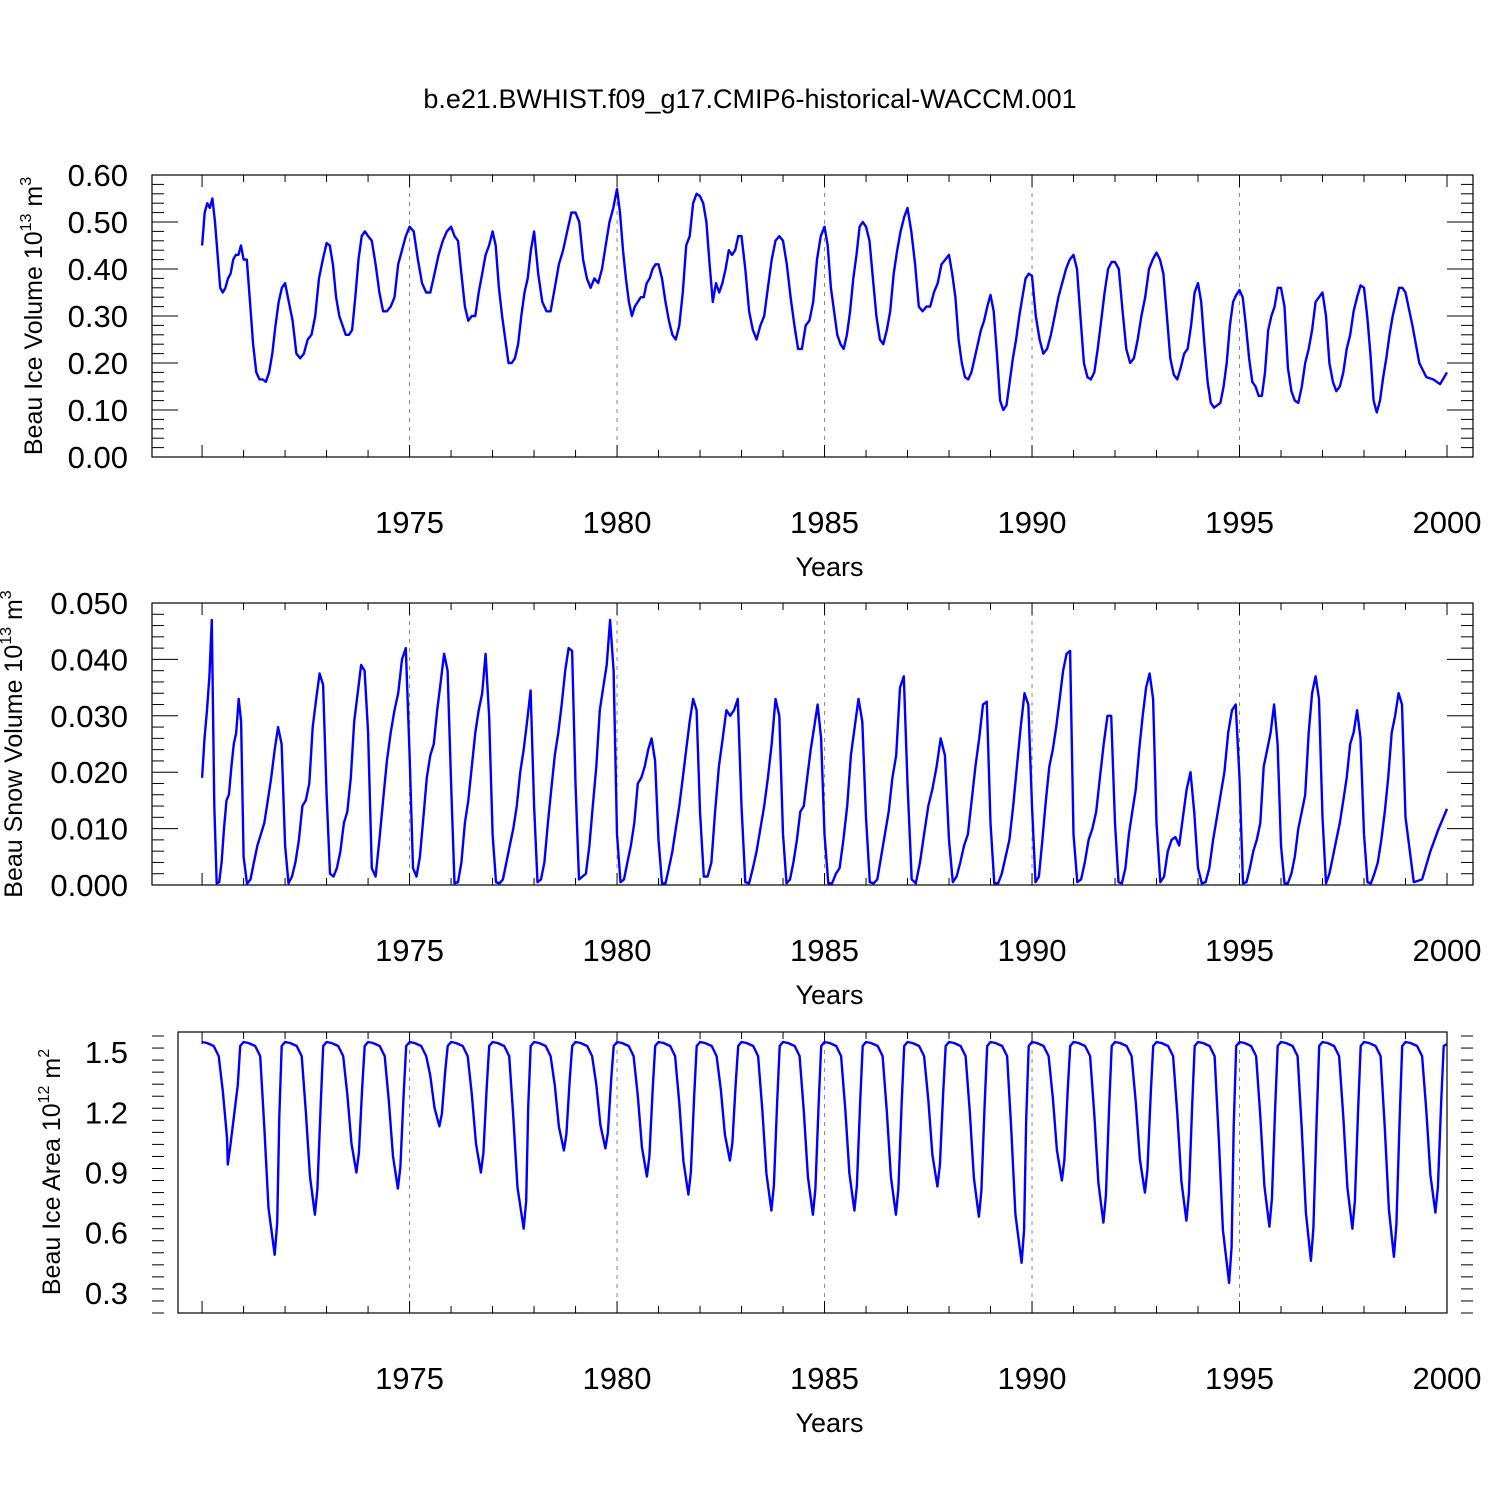 This screenshot has height=1500, width=1500. I want to click on y-tick-label: 0.000, so click(89, 885).